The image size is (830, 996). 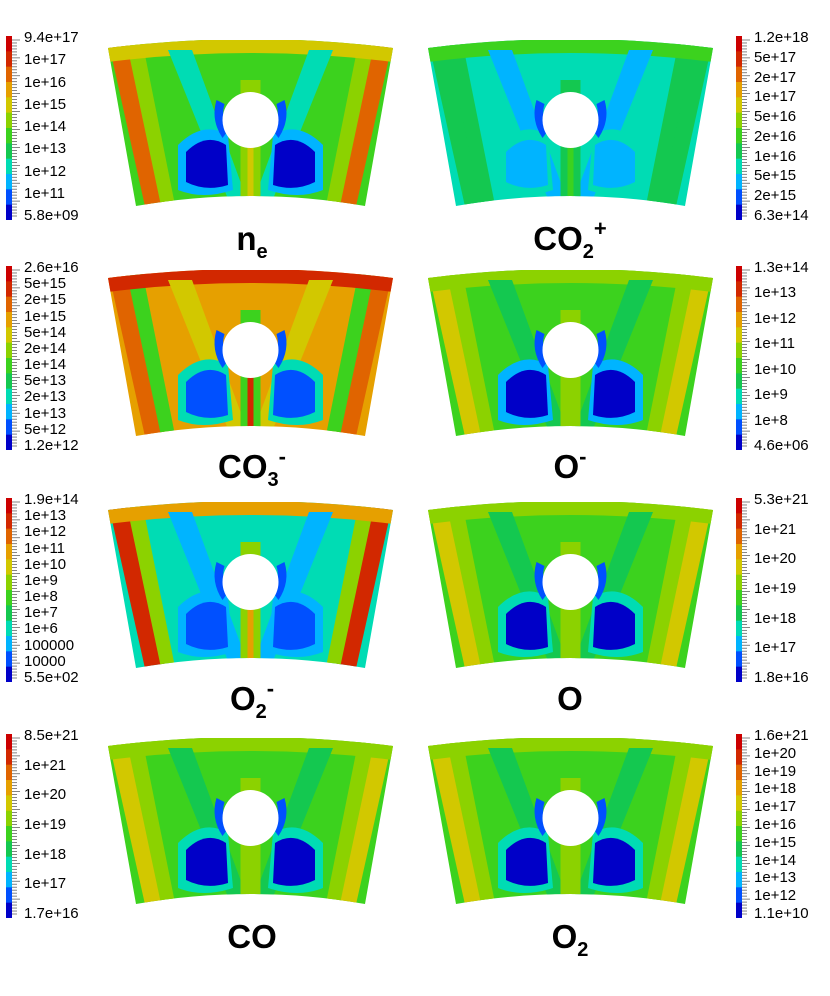 I want to click on colorbar-tick-label: 6.3e+14, so click(x=781, y=215).